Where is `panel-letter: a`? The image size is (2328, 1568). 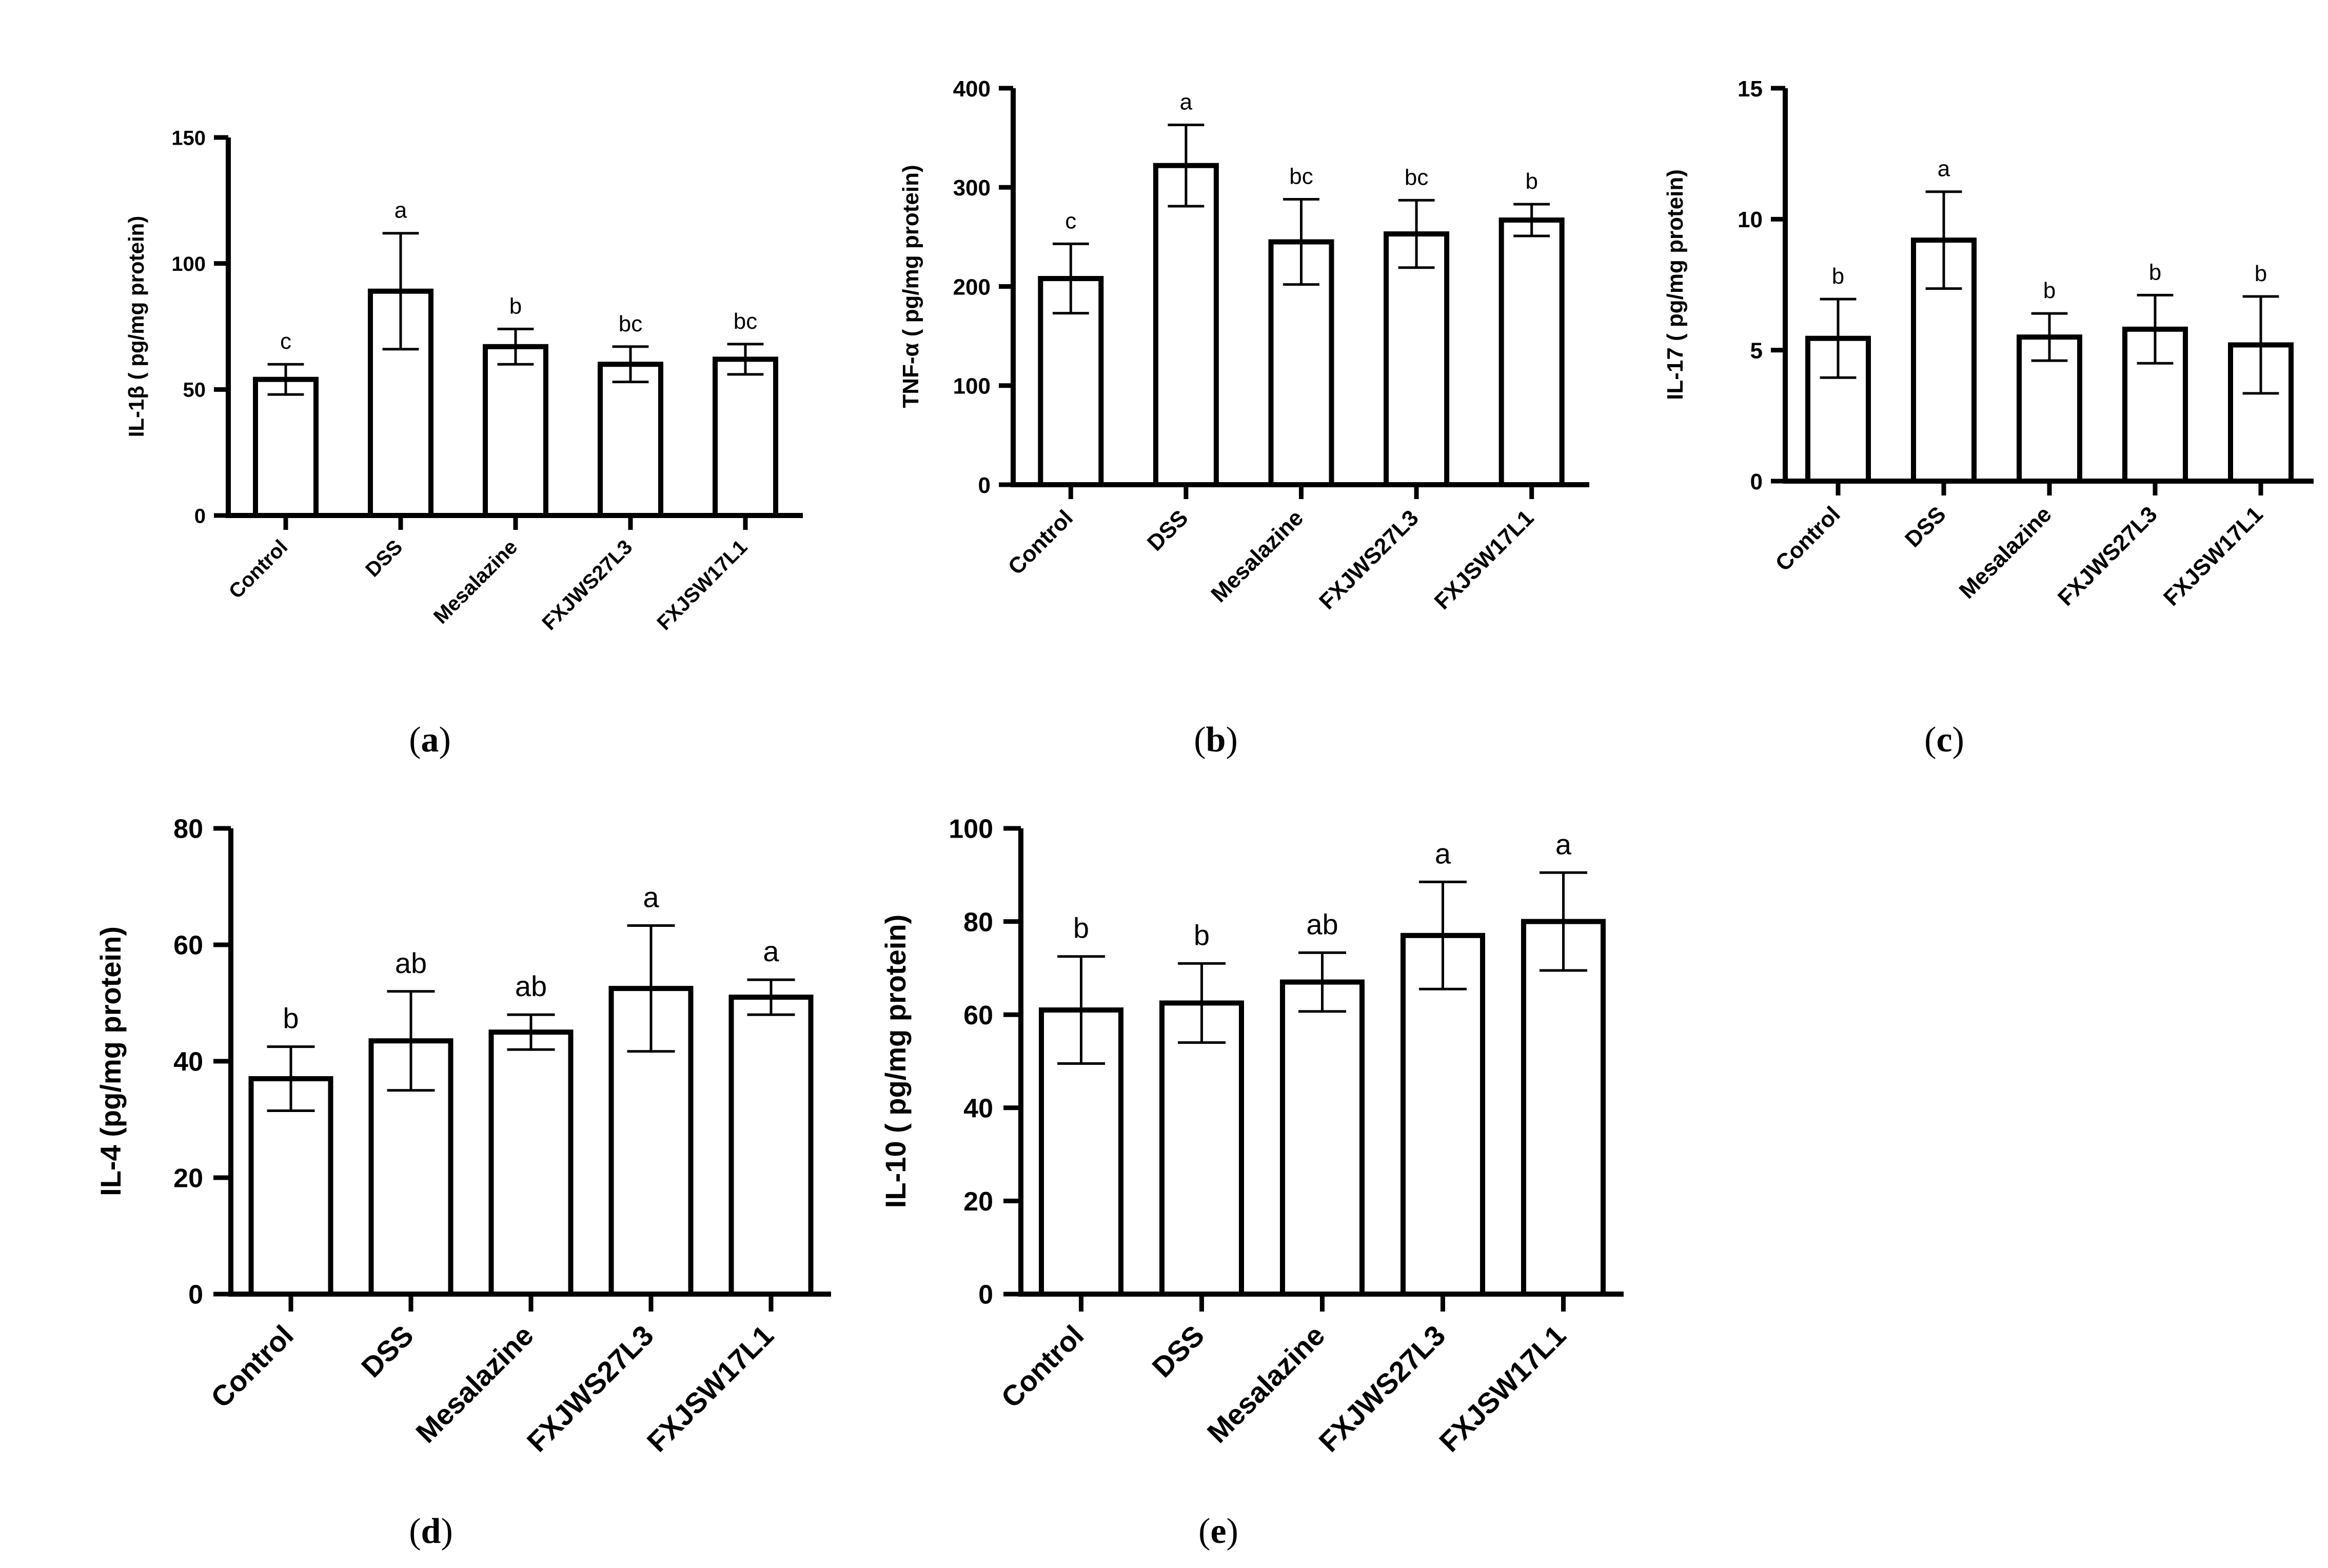
panel-letter: a is located at coordinates (430, 740).